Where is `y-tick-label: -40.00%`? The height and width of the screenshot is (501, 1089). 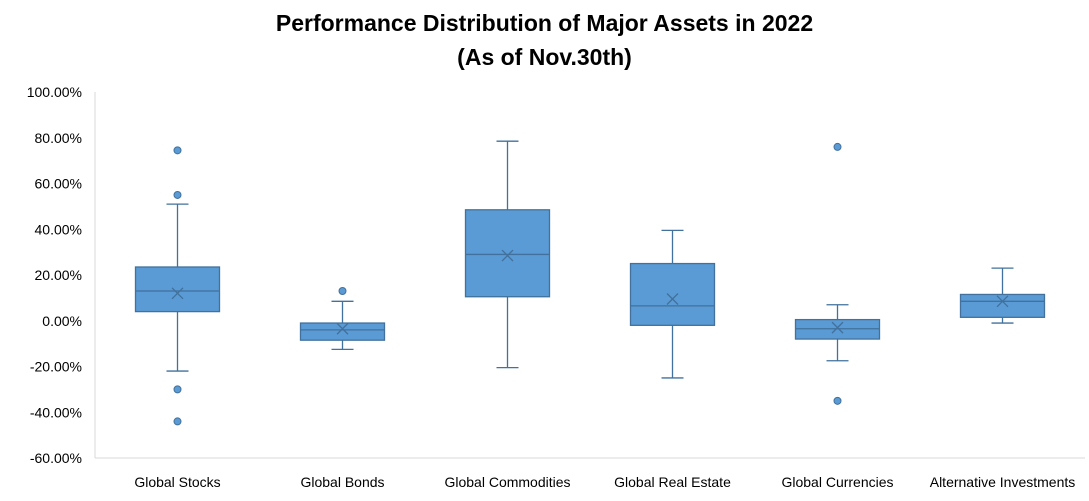 y-tick-label: -40.00% is located at coordinates (56, 412).